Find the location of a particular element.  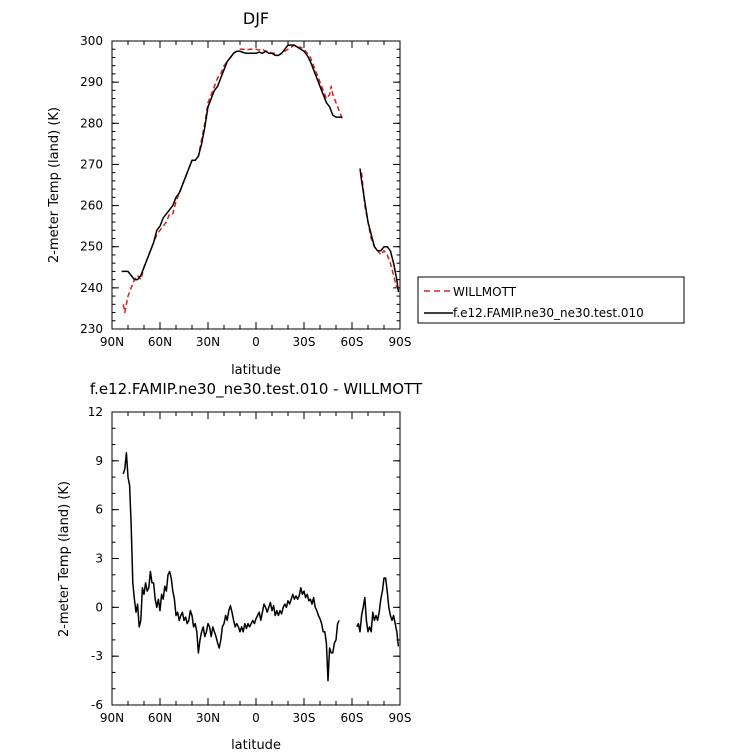

top-x-axis-label: latitude is located at coordinates (256, 370).